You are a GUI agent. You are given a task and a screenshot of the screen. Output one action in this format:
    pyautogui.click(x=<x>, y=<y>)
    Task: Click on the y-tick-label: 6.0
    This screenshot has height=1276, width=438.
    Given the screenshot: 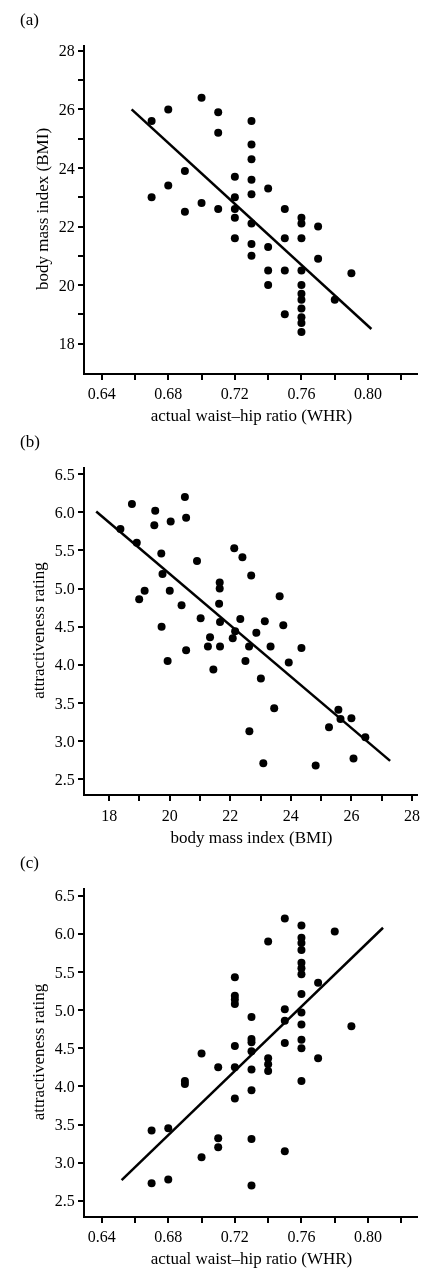 What is the action you would take?
    pyautogui.click(x=64, y=934)
    